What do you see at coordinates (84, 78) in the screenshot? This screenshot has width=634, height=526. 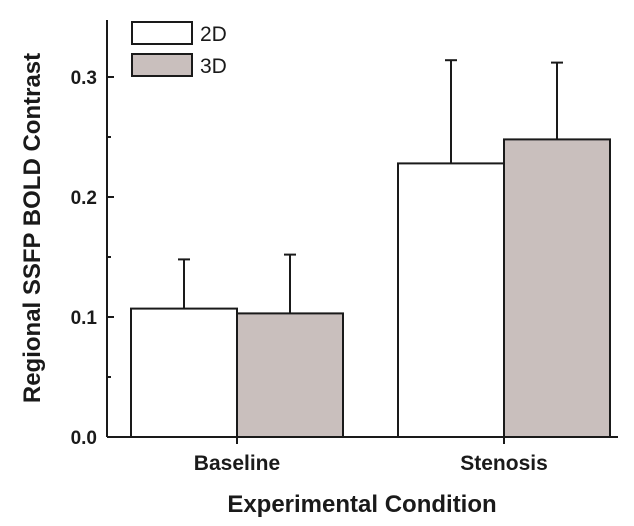 I see `y-tick-label: 0.3` at bounding box center [84, 78].